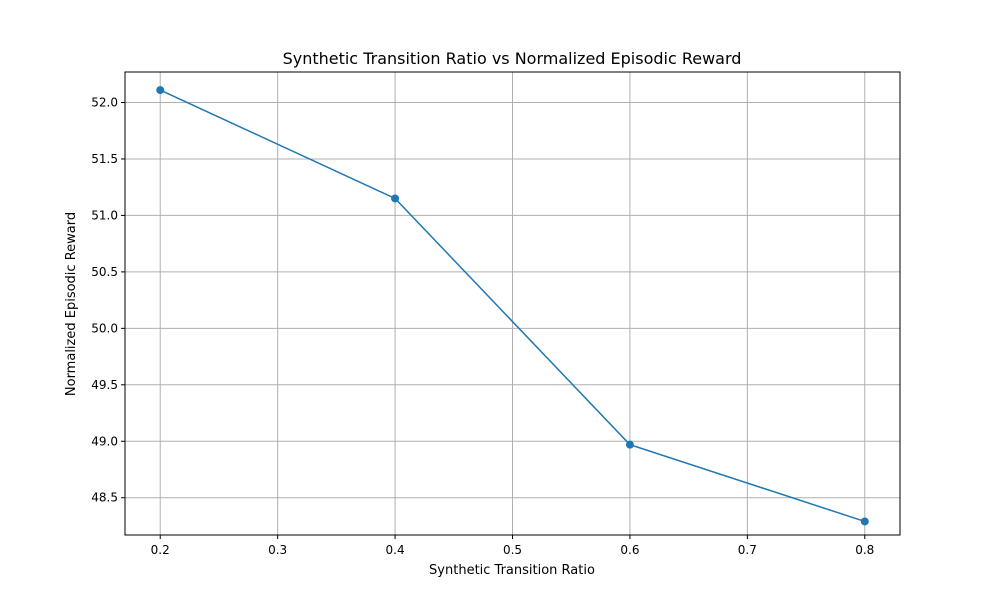 The image size is (1000, 604). Describe the element at coordinates (160, 550) in the screenshot. I see `x-tick-label: 0.2` at that location.